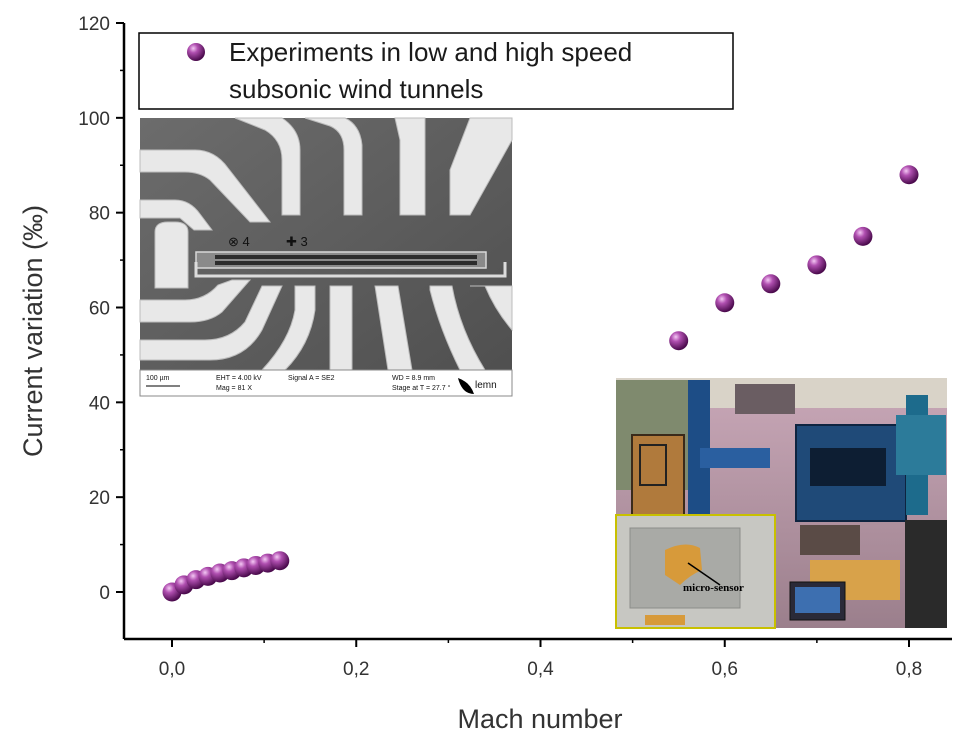  I want to click on y-tick-label: 60, so click(99, 309).